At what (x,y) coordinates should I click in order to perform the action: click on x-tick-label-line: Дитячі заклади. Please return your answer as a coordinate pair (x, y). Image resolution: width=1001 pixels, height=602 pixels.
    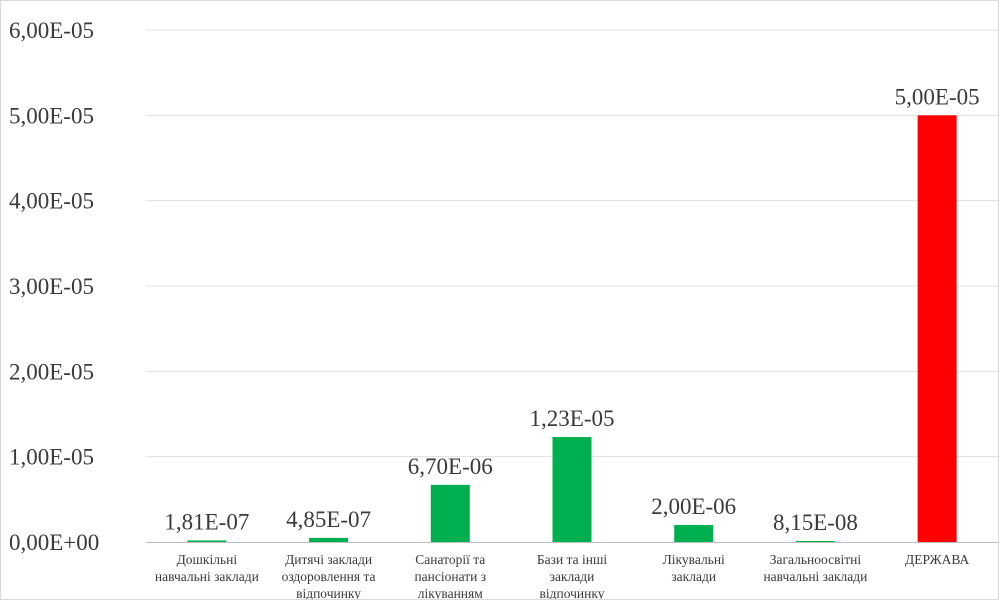
    Looking at the image, I should click on (328, 559).